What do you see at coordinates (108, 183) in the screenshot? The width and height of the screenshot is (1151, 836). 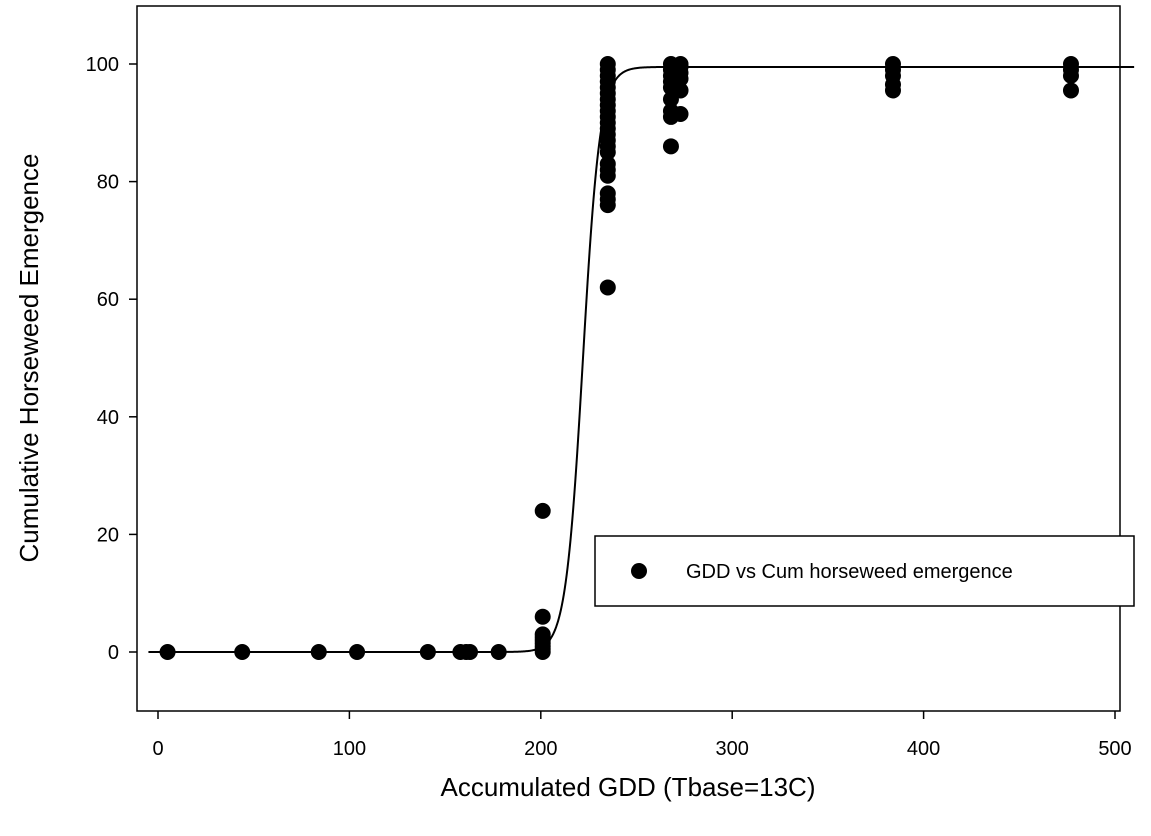 I see `y-tick-label: 80` at bounding box center [108, 183].